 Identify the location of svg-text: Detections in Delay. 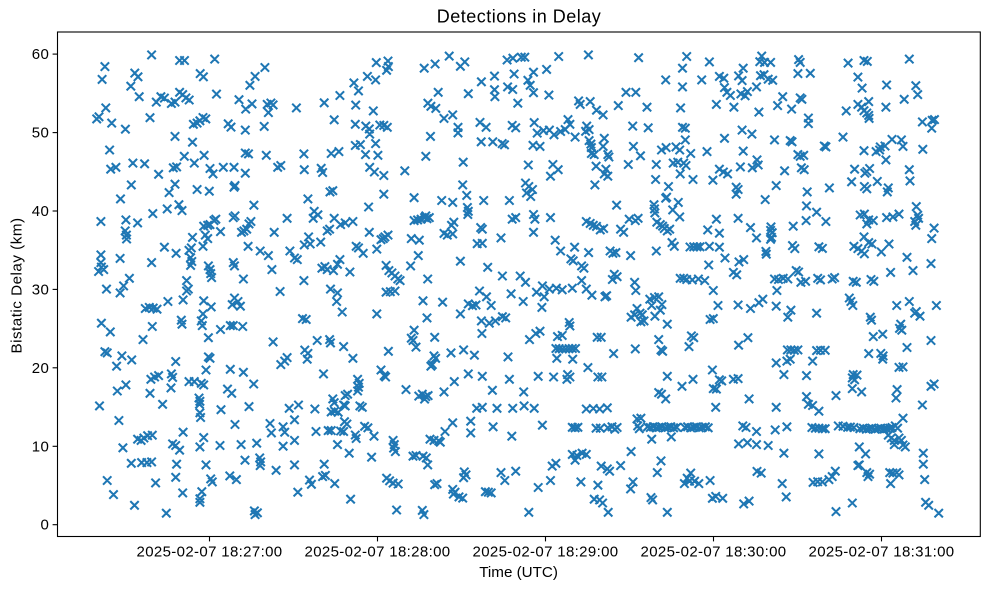
(519, 17).